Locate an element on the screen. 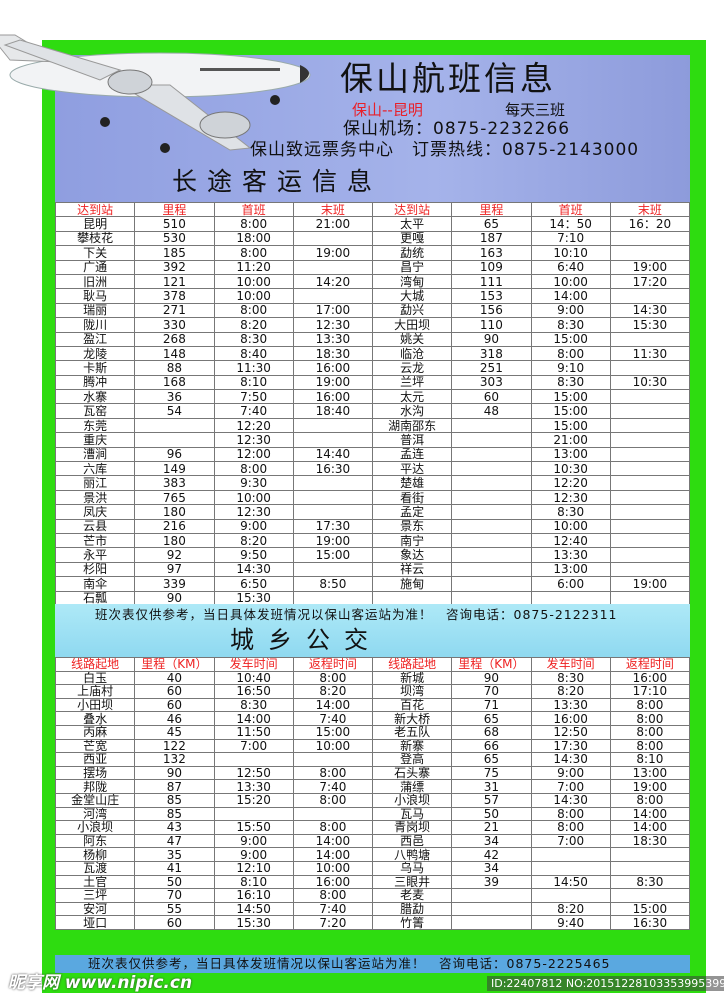 This screenshot has height=993, width=724. table-cell: 156 is located at coordinates (491, 310).